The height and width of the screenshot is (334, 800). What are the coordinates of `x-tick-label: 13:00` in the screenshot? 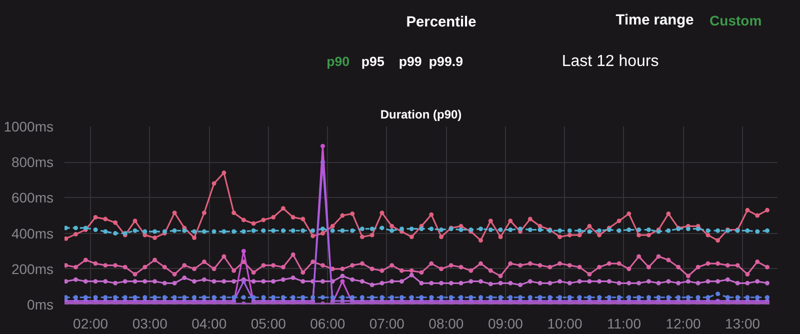 It's located at (742, 324).